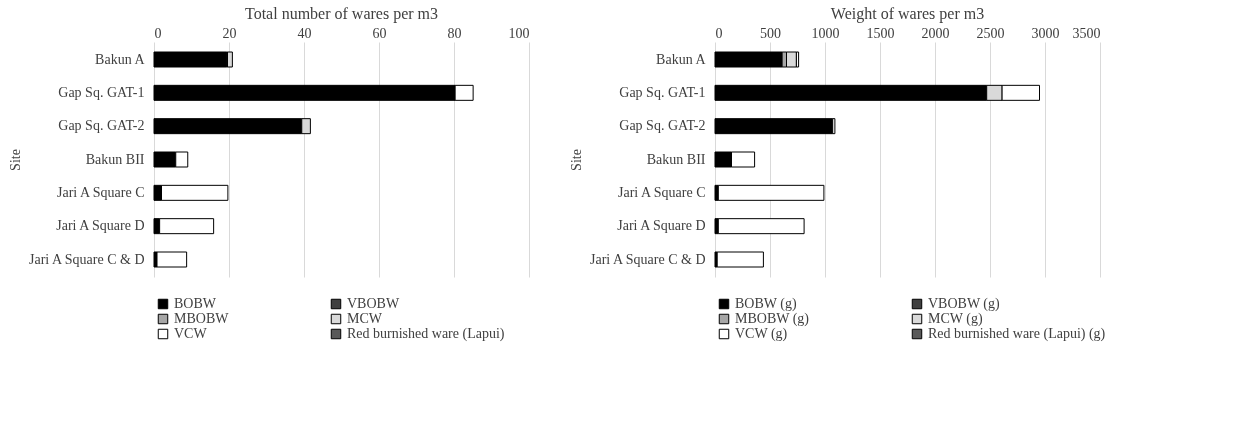  I want to click on x-tick-label: 80, so click(454, 33).